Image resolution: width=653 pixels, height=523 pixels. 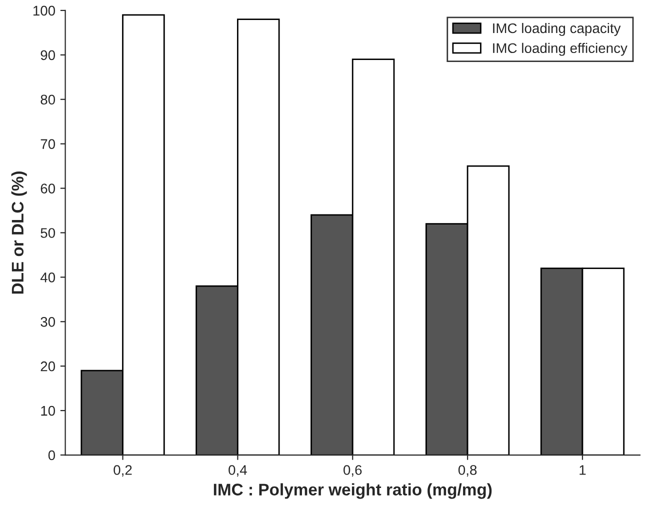 I want to click on x-tick-label: 0,2, so click(x=123, y=471).